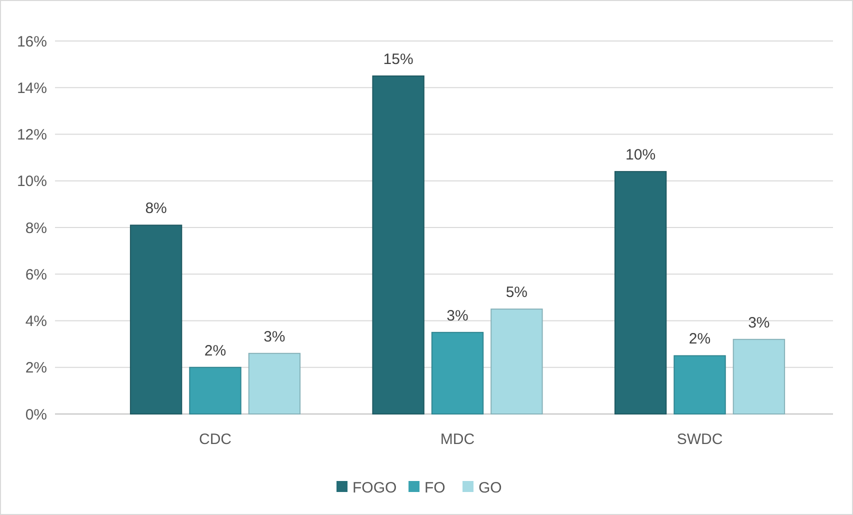  Describe the element at coordinates (36, 368) in the screenshot. I see `y-tick-label: 2%` at that location.